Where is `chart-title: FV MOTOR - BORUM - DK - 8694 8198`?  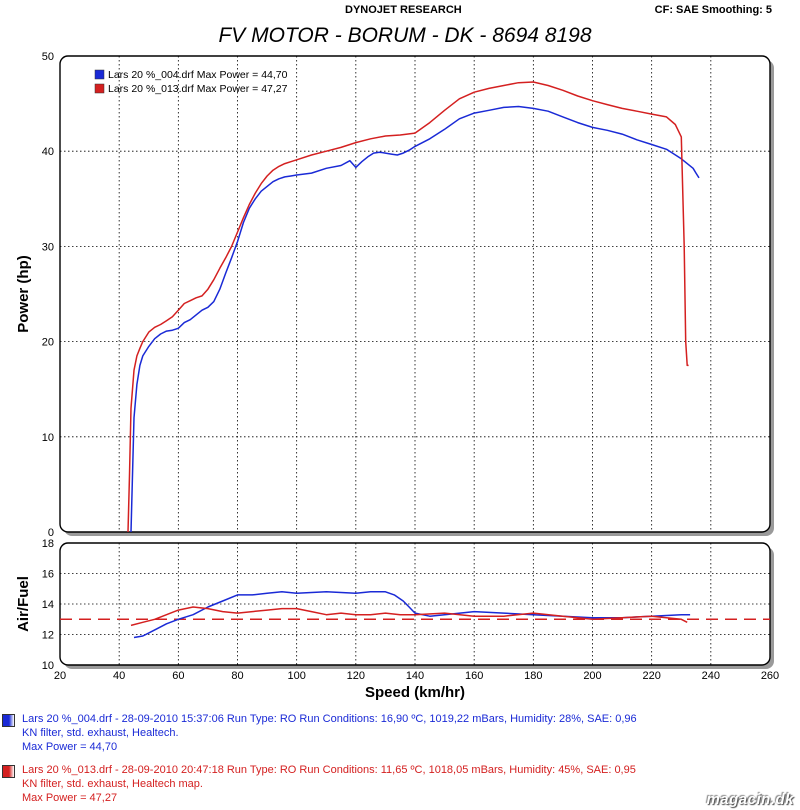
chart-title: FV MOTOR - BORUM - DK - 8694 8198 is located at coordinates (404, 35).